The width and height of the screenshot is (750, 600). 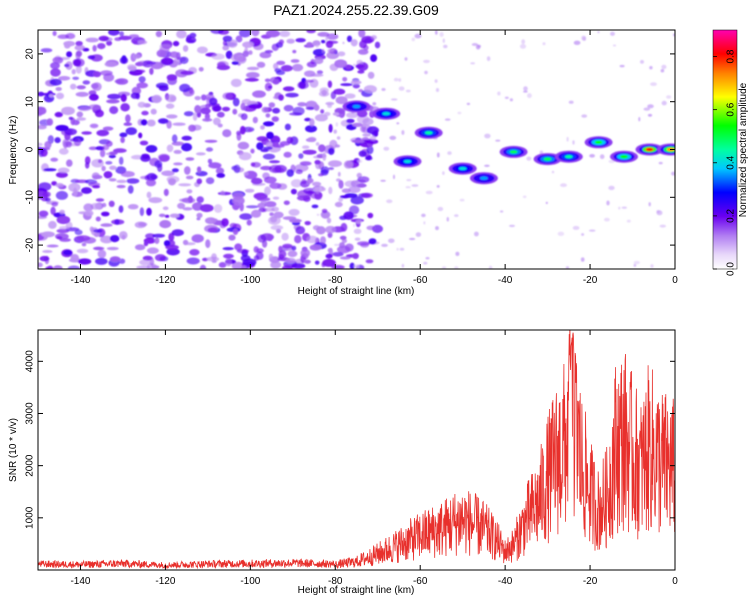 What do you see at coordinates (30, 244) in the screenshot?
I see `spectrogram-y-tick-label: -20` at bounding box center [30, 244].